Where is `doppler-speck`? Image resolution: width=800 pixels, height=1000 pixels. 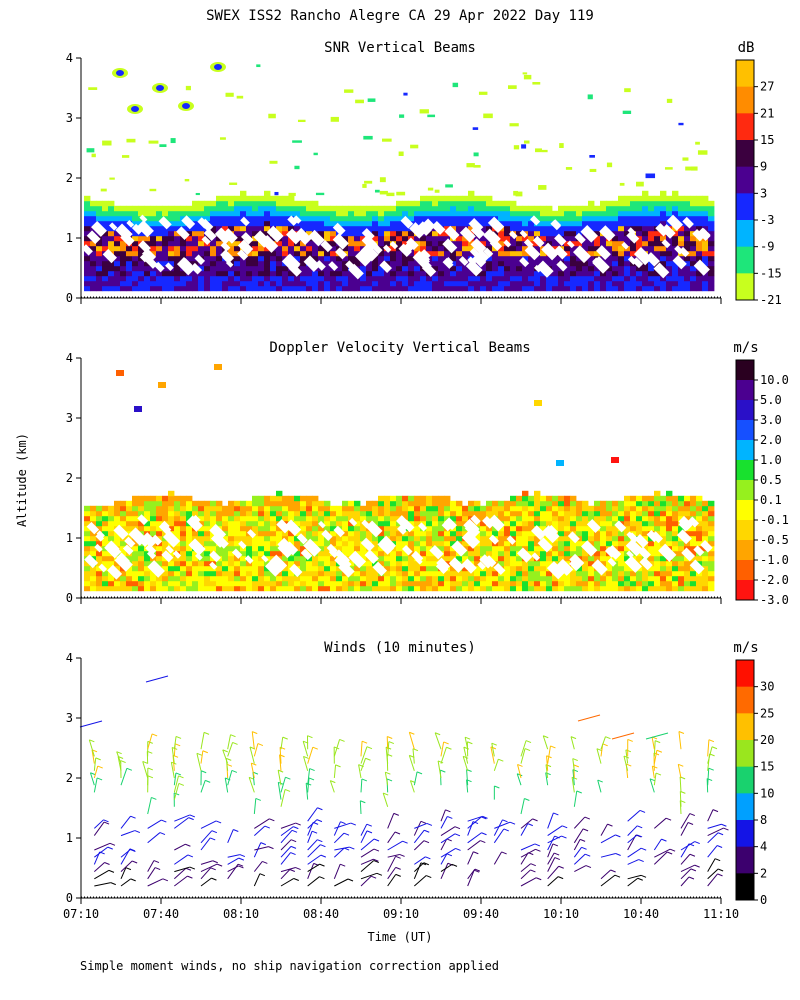
doppler-speck is located at coordinates (138, 409).